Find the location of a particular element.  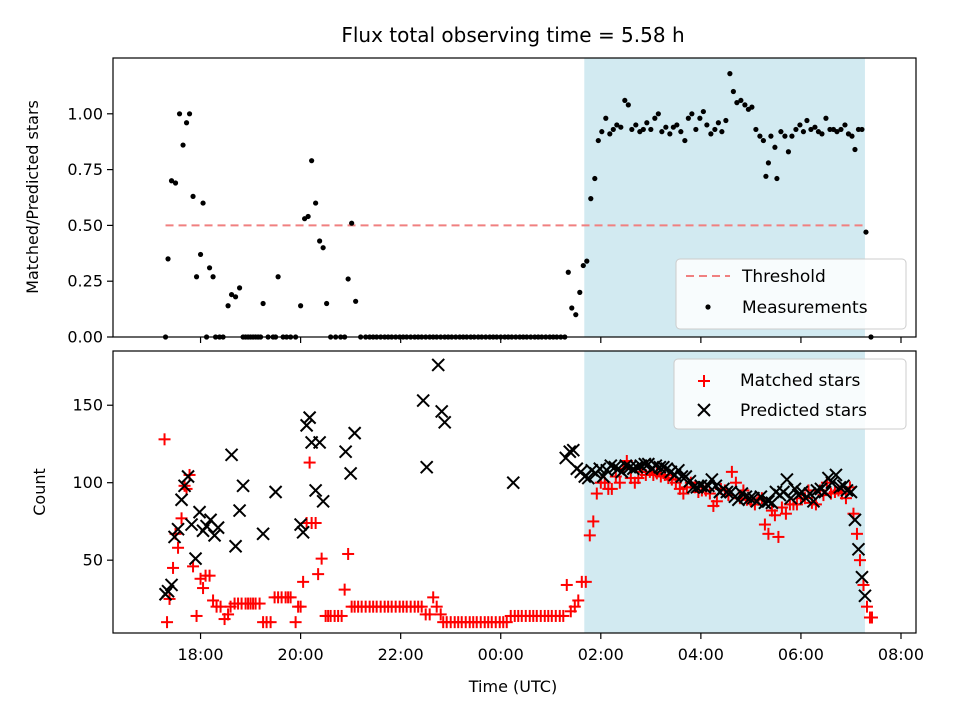

x-tick-label: 08:00 is located at coordinates (901, 654).